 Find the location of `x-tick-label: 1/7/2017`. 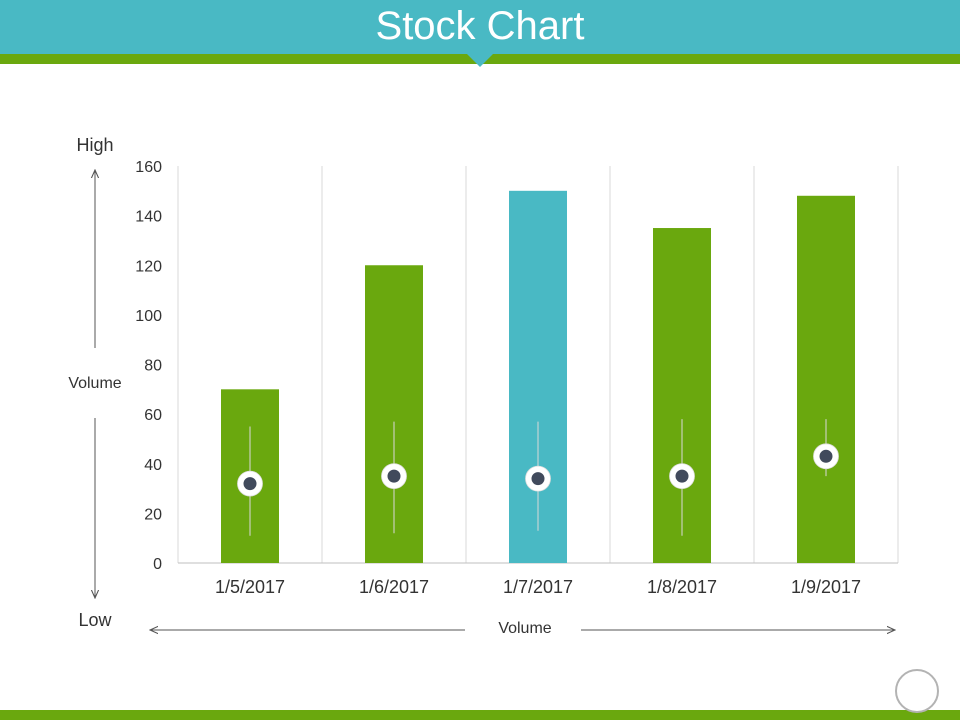

x-tick-label: 1/7/2017 is located at coordinates (538, 587).